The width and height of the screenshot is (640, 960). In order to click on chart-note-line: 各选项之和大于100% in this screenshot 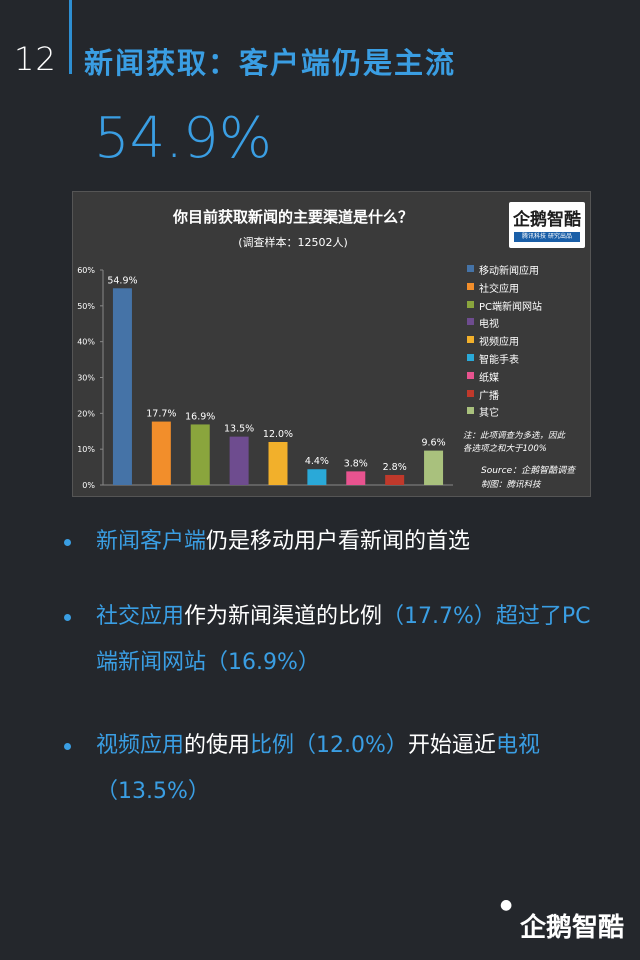, I will do `click(505, 449)`.